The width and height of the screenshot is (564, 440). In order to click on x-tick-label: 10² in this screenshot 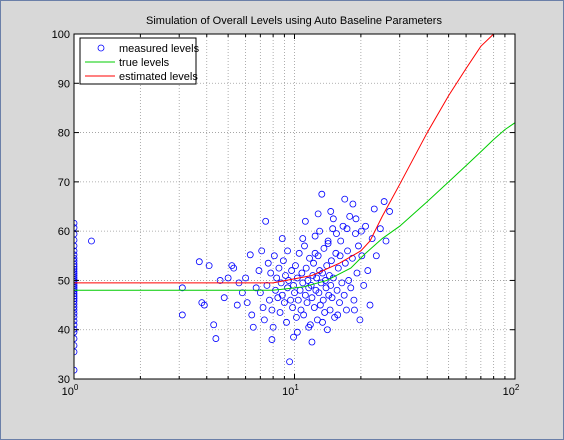, I will do `click(511, 390)`.